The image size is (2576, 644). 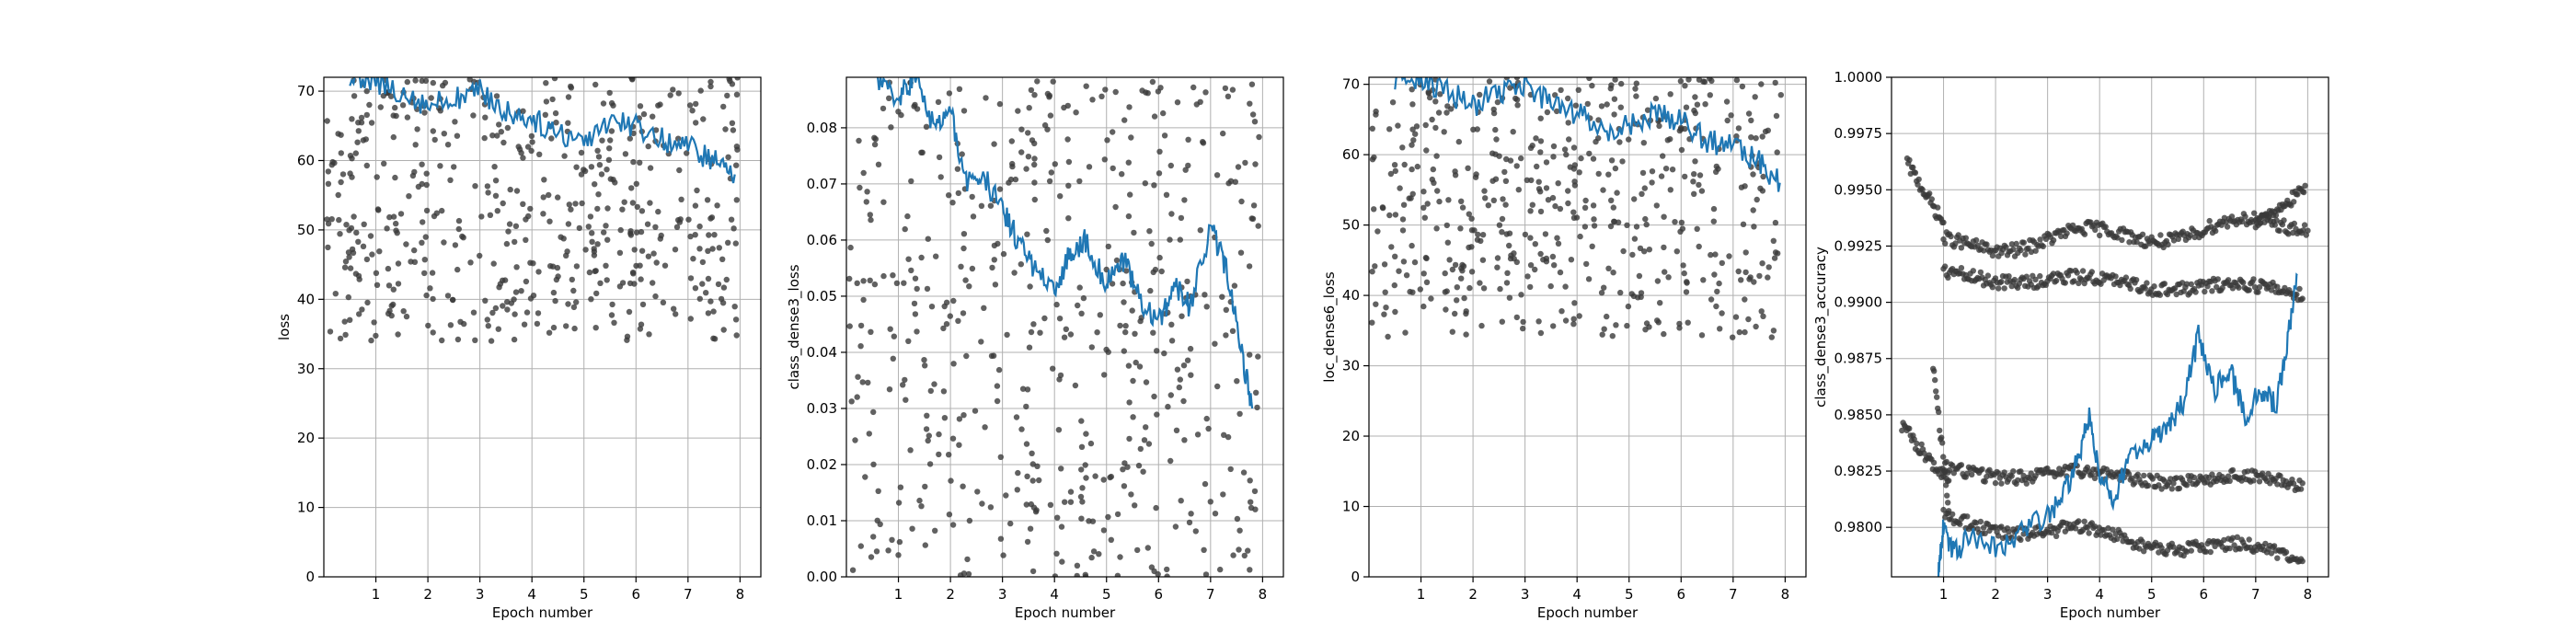 What do you see at coordinates (1421, 594) in the screenshot?
I see `x-tick-label: 1` at bounding box center [1421, 594].